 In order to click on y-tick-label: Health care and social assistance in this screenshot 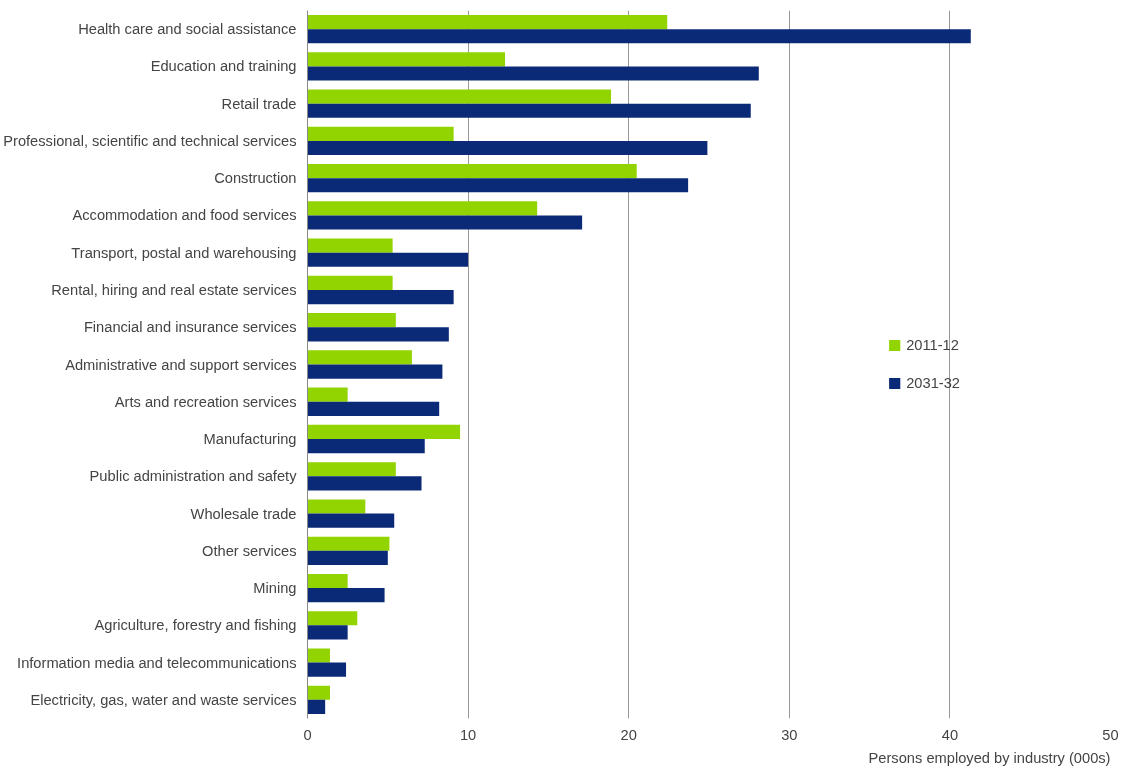, I will do `click(187, 29)`.